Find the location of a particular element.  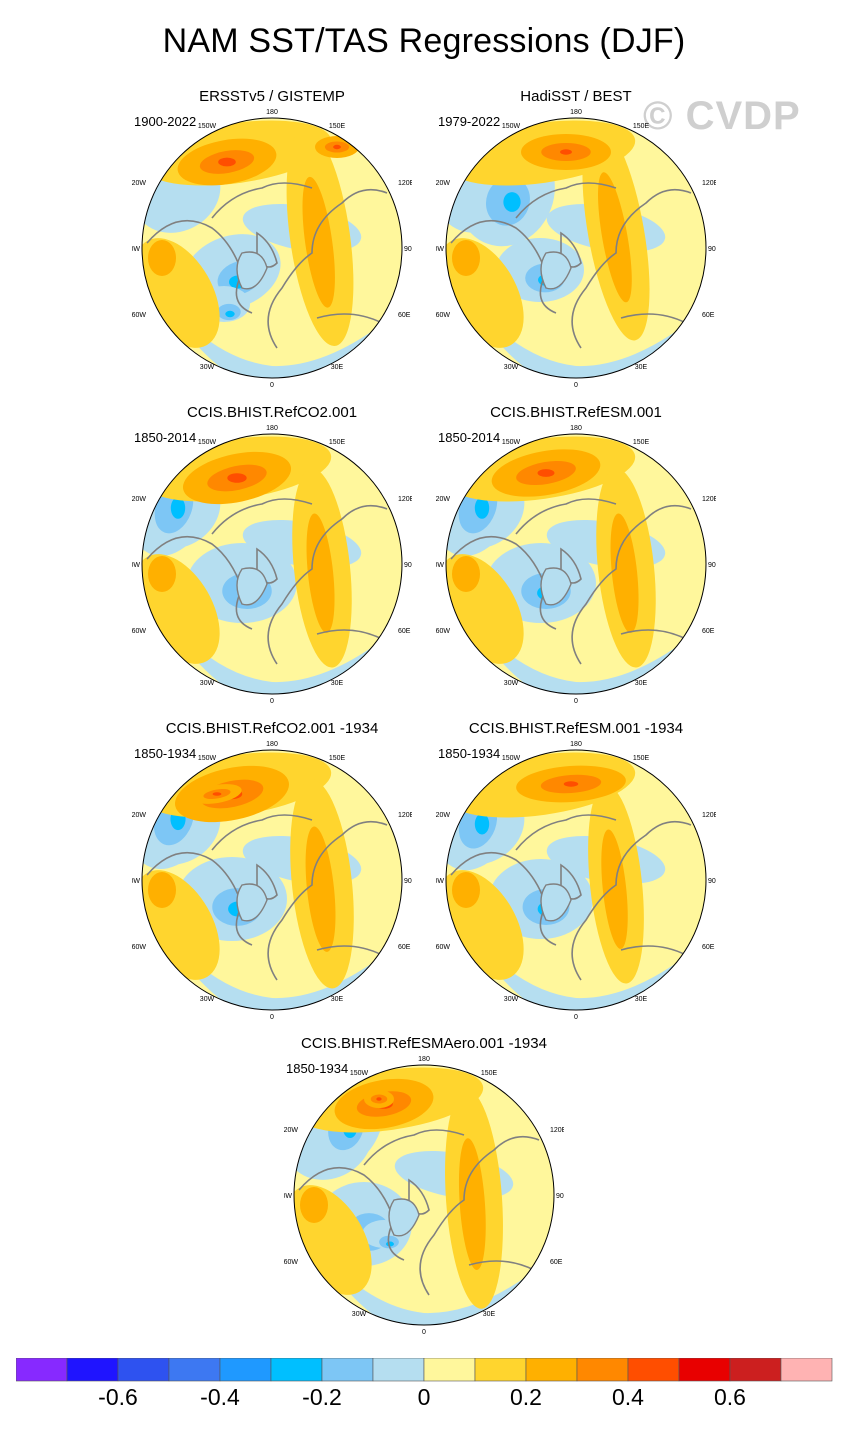

colorbar is located at coordinates (424, 1370).